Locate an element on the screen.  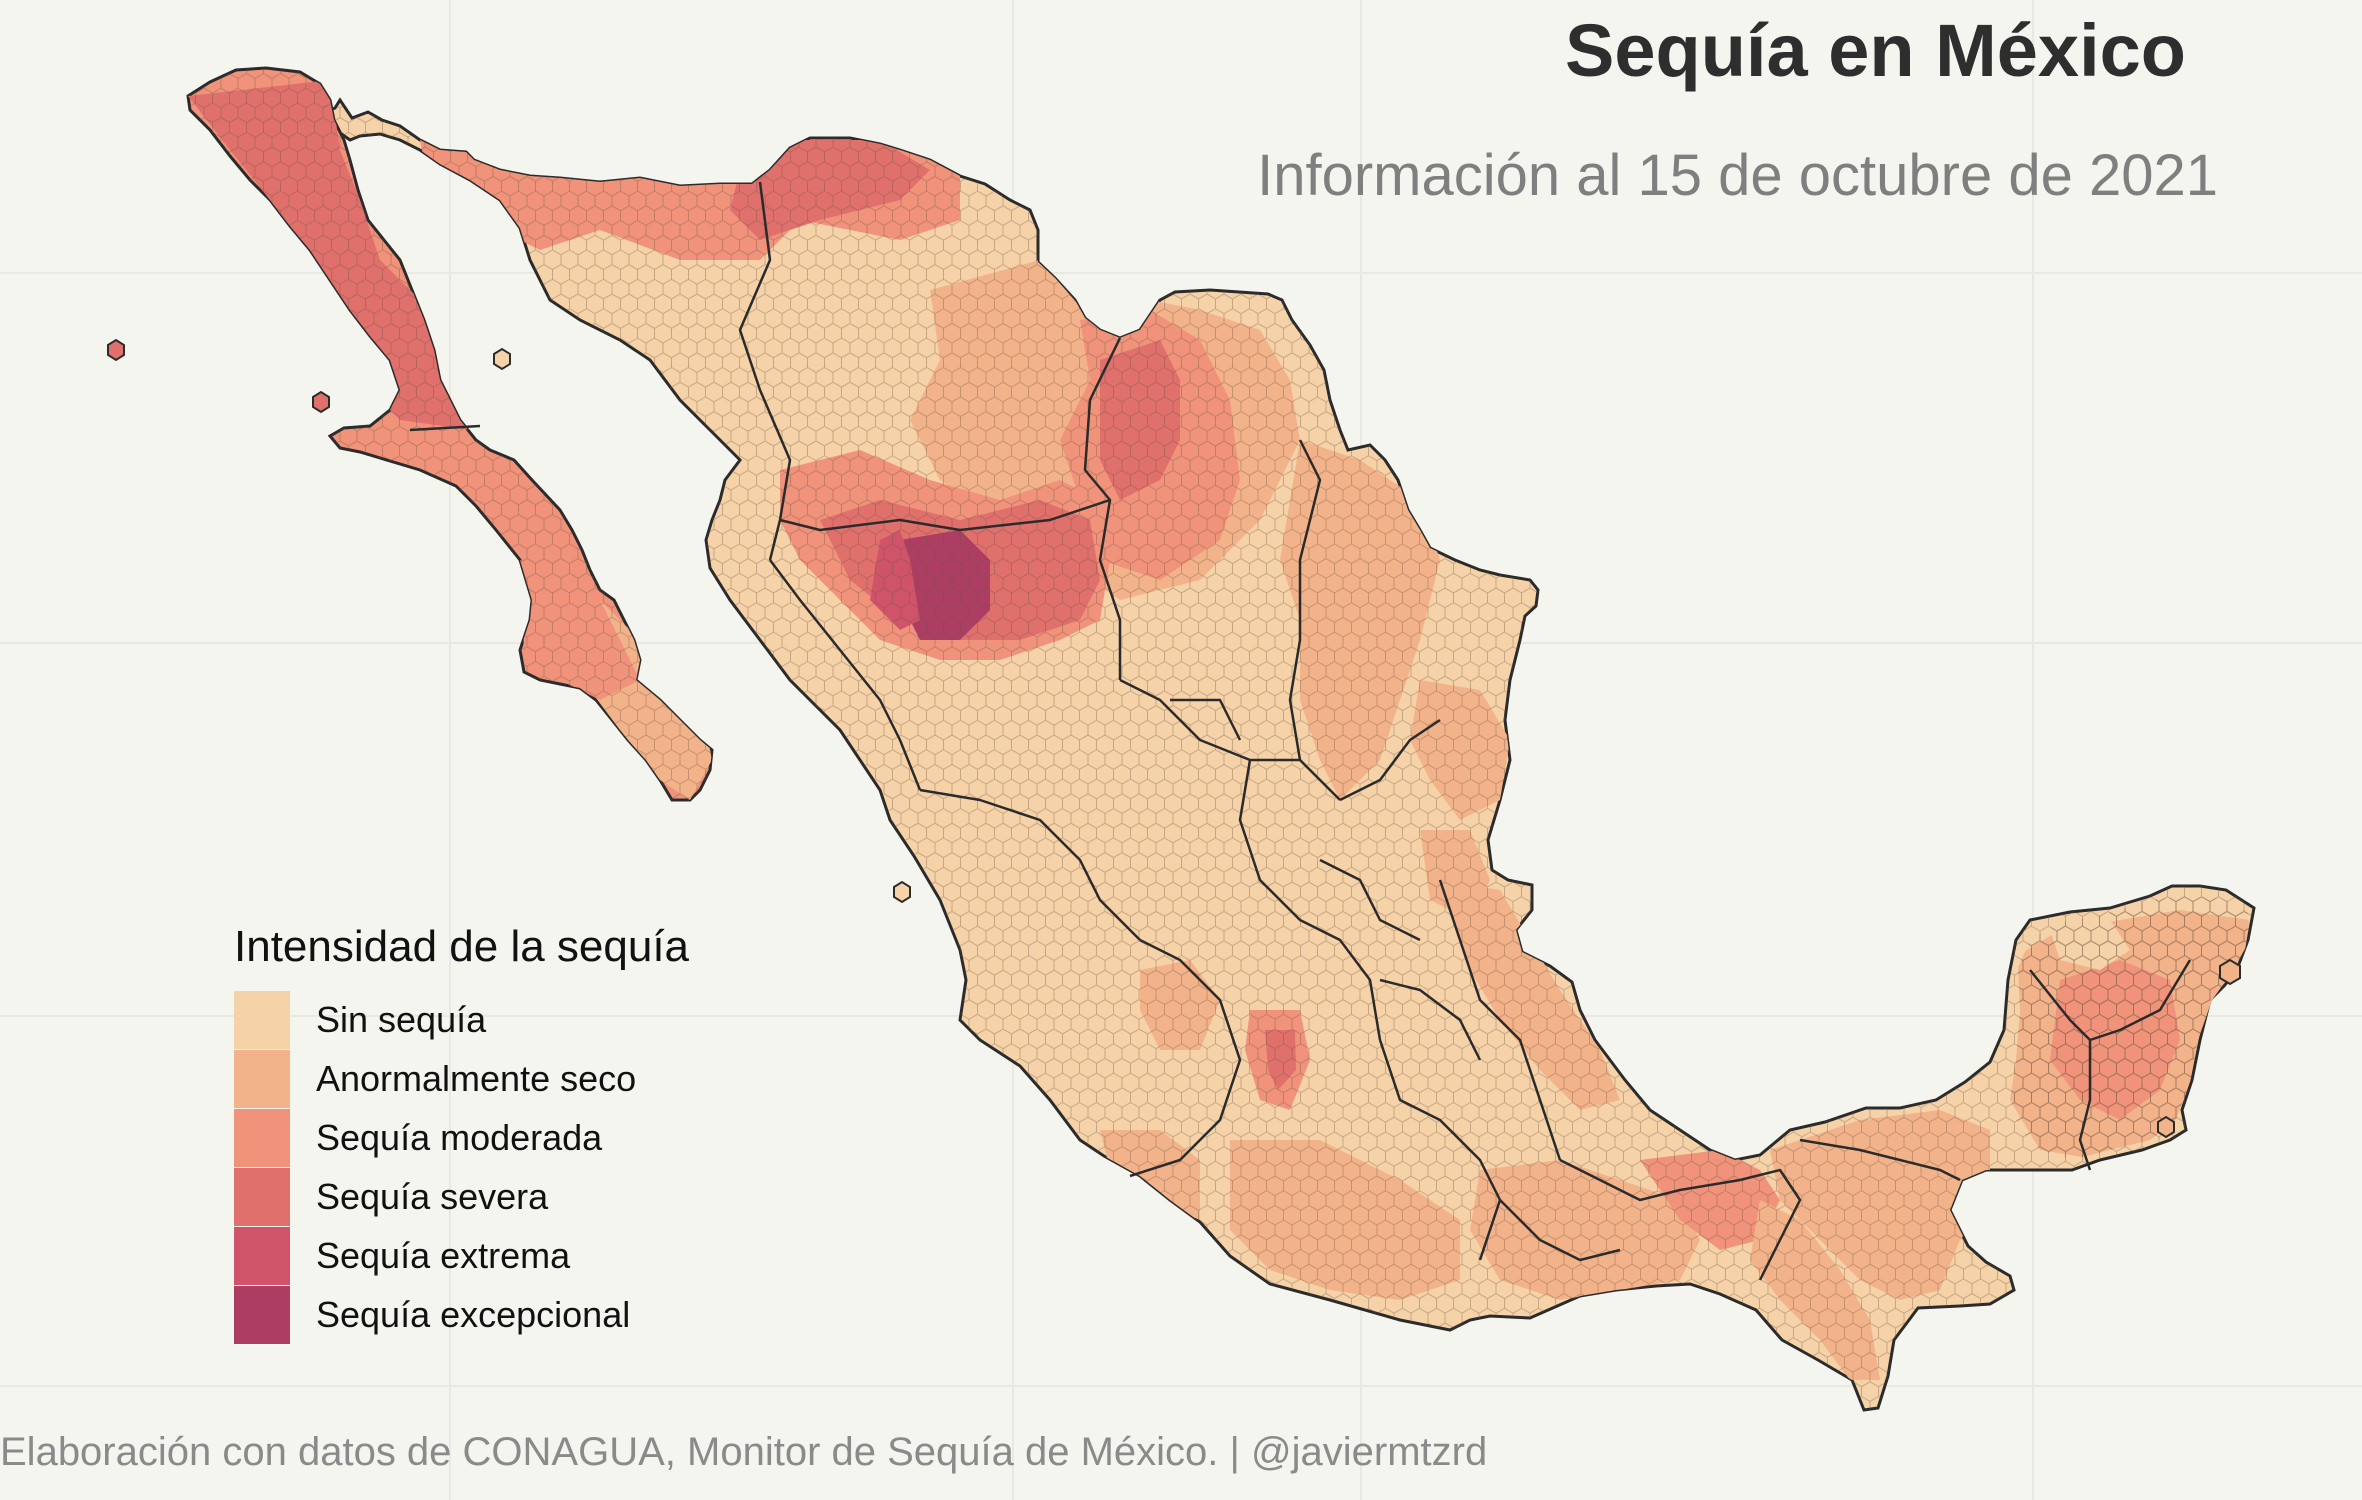
legend-item-anormalmente-seco: Anormalmente seco is located at coordinates (461, 1078).